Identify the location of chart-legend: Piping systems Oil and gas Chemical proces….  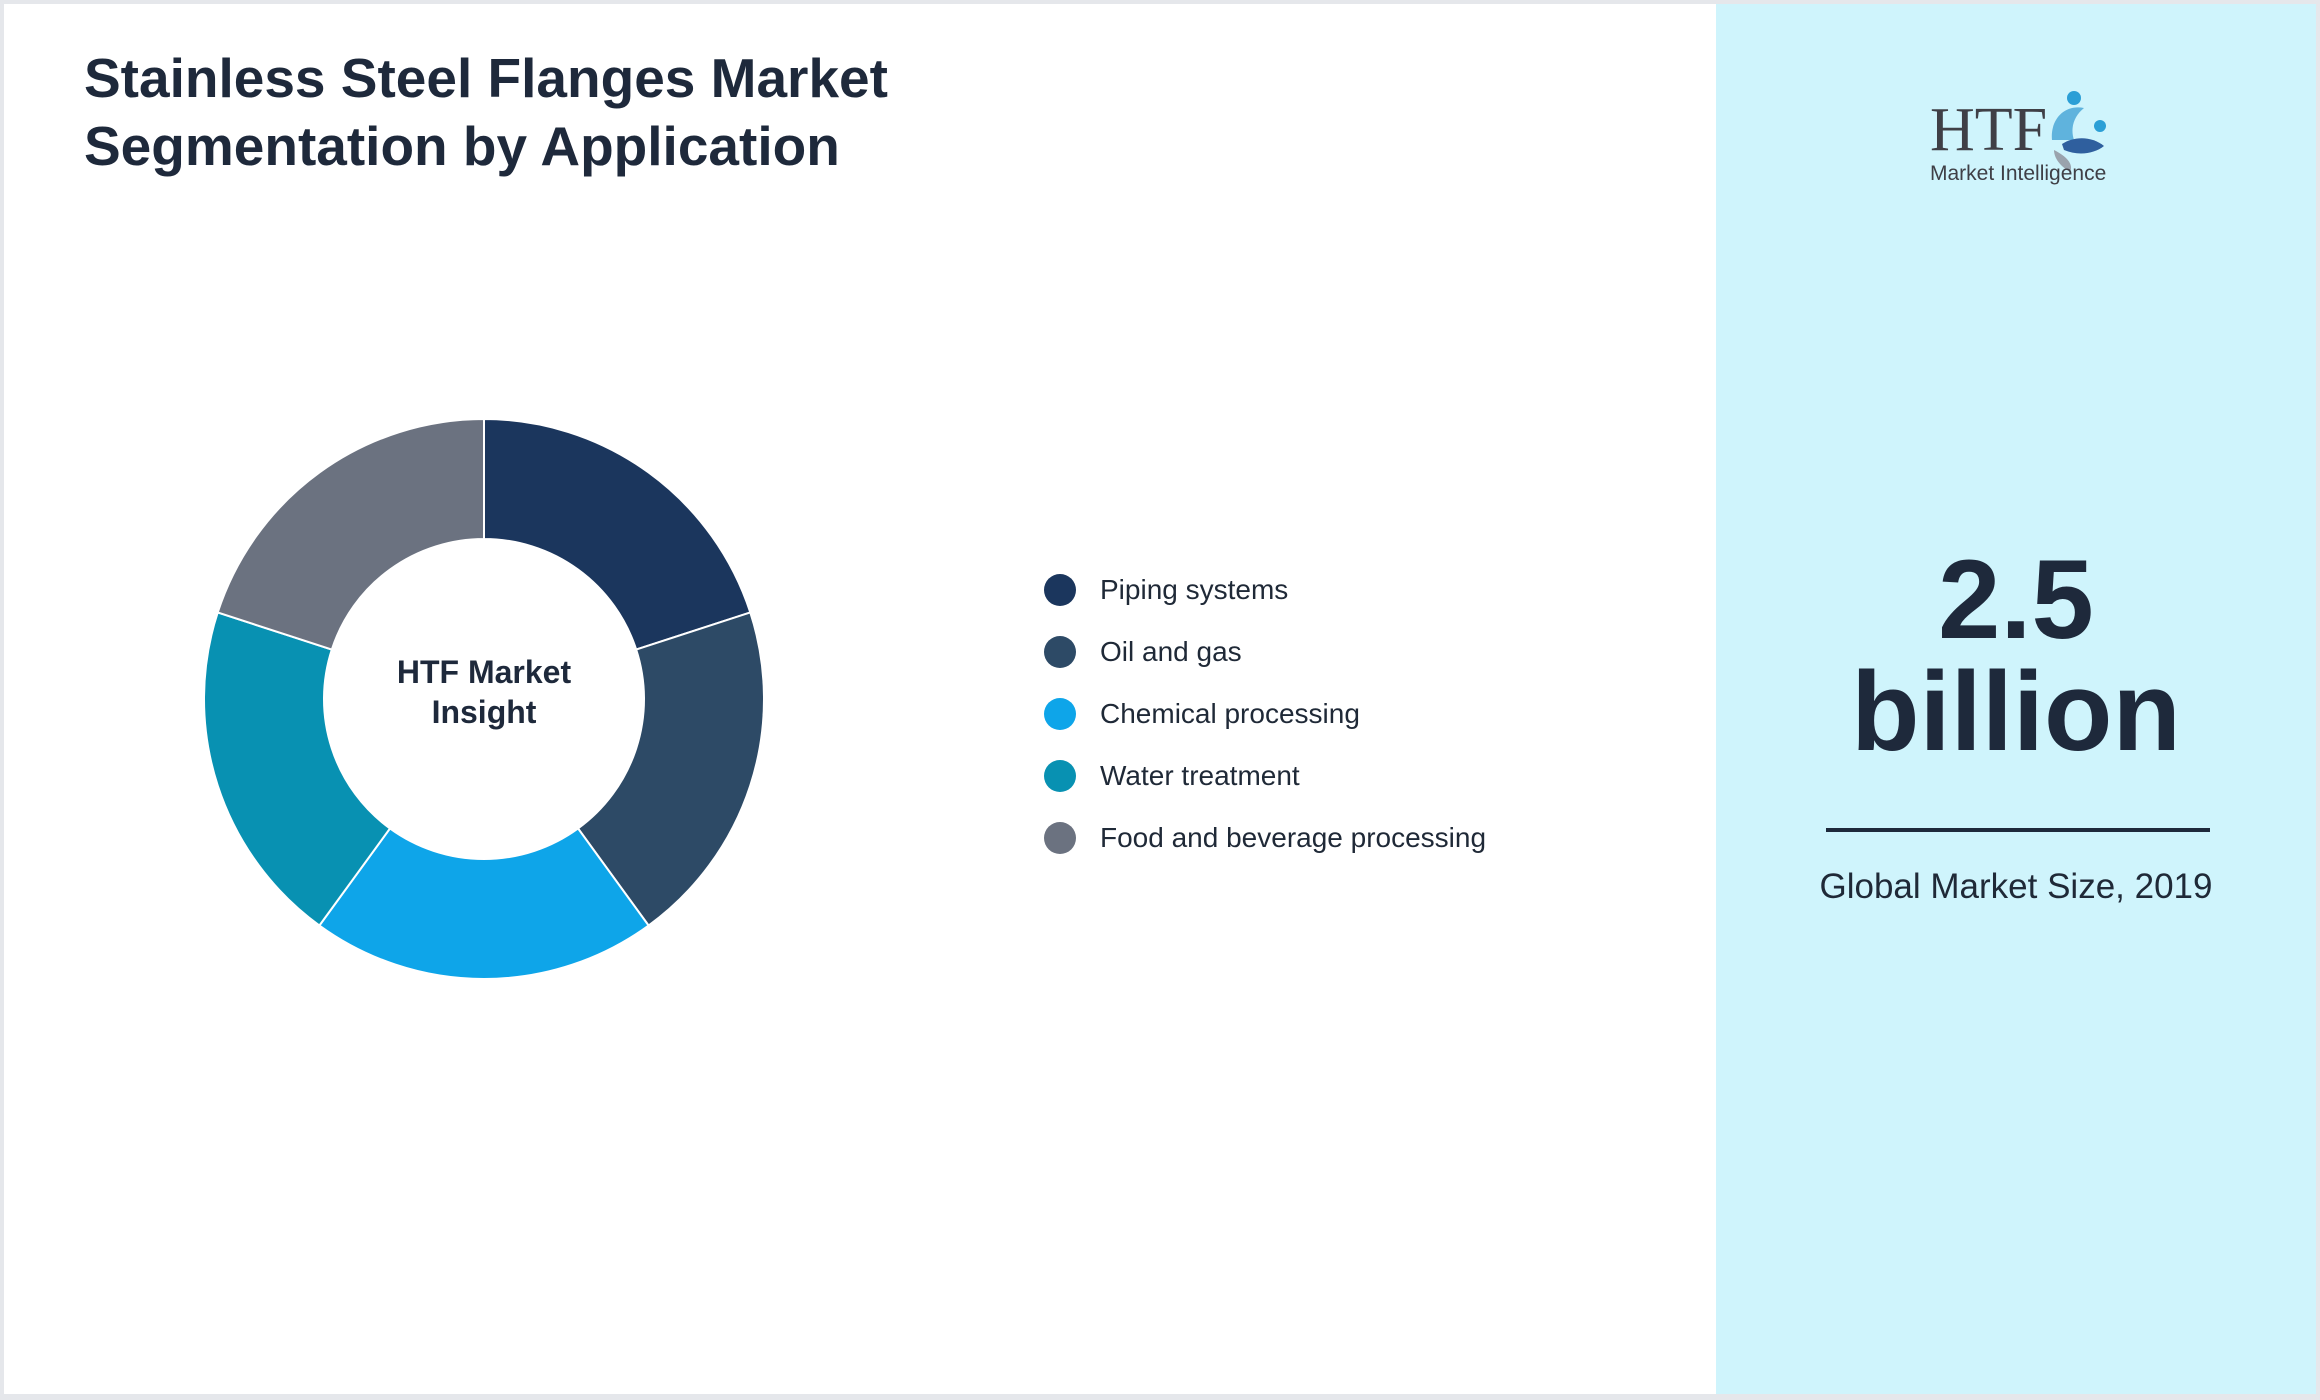
(1265, 714).